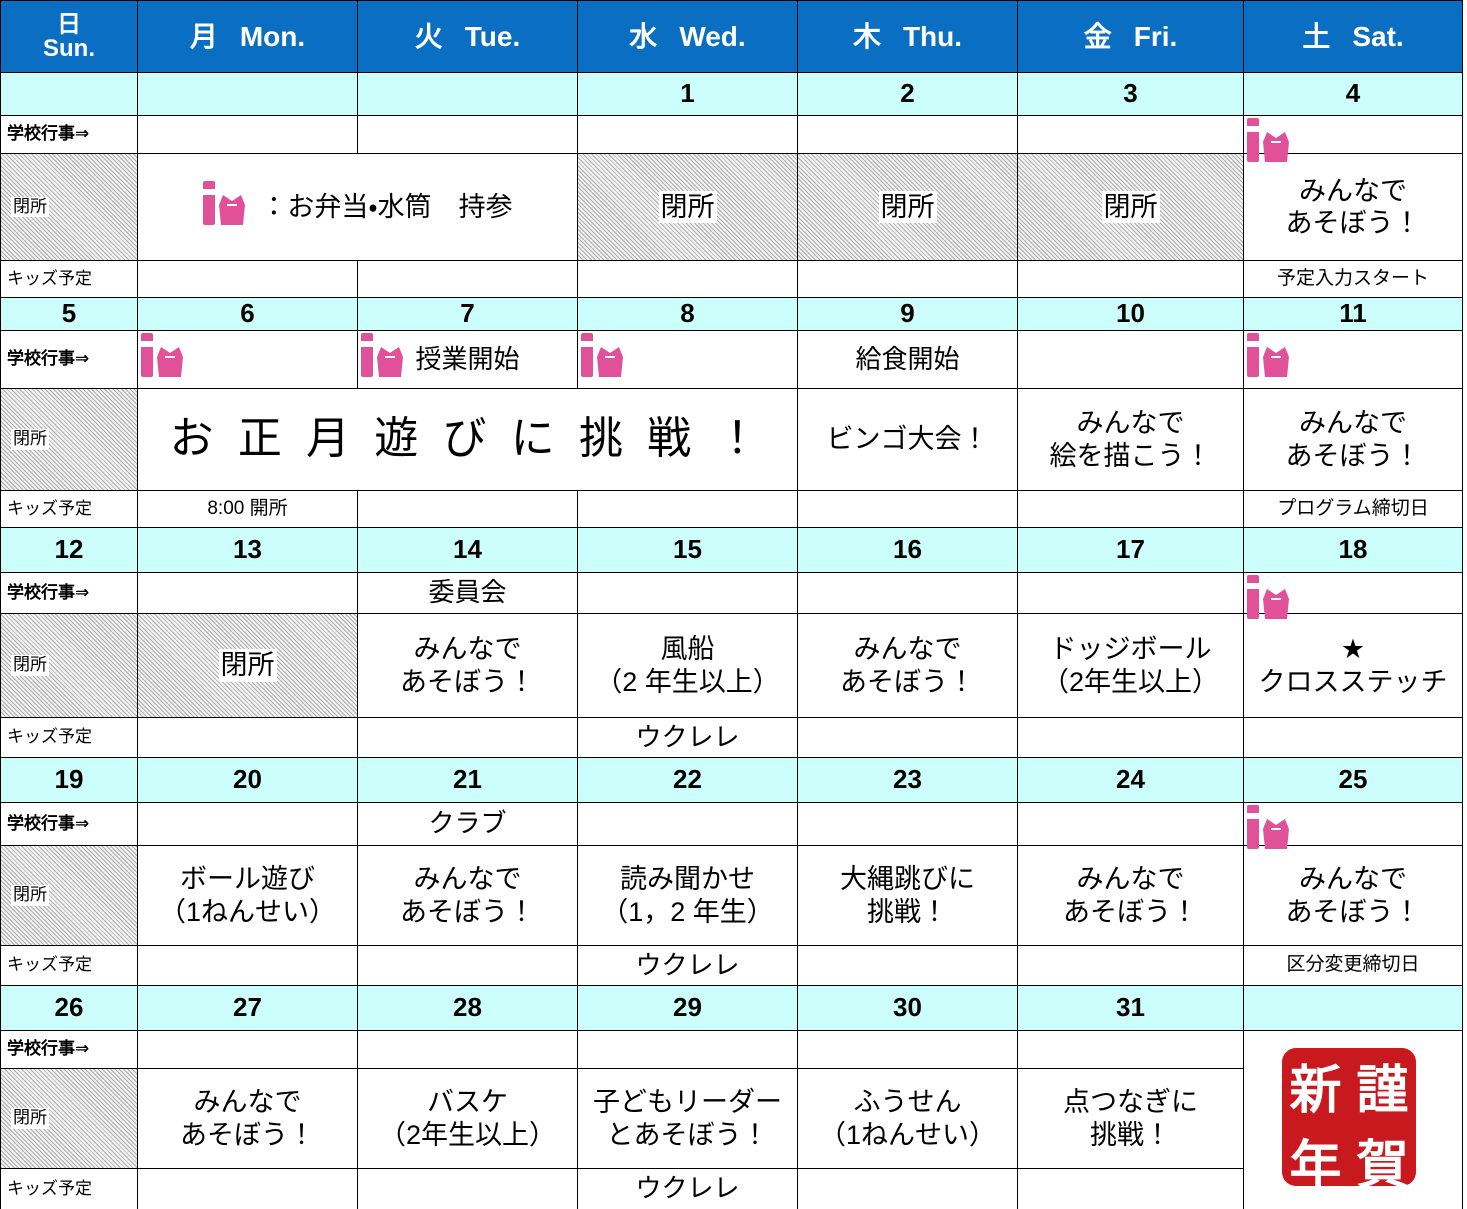 This screenshot has width=1467, height=1209. I want to click on date-cell: 15, so click(687, 550).